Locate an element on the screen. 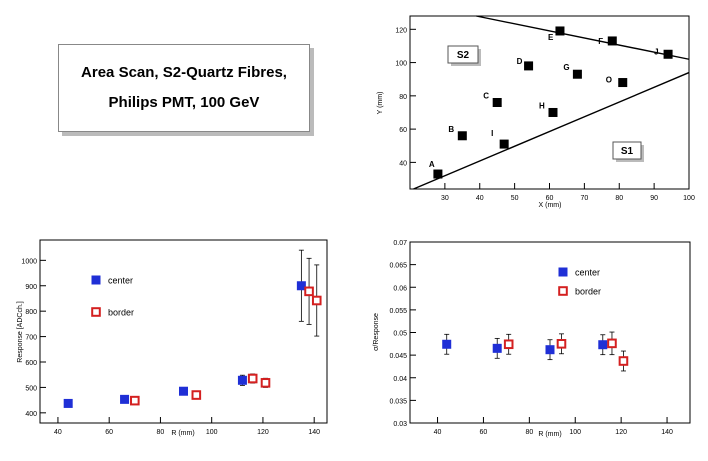 This screenshot has height=461, width=708. scan-point-label: G is located at coordinates (566, 67).